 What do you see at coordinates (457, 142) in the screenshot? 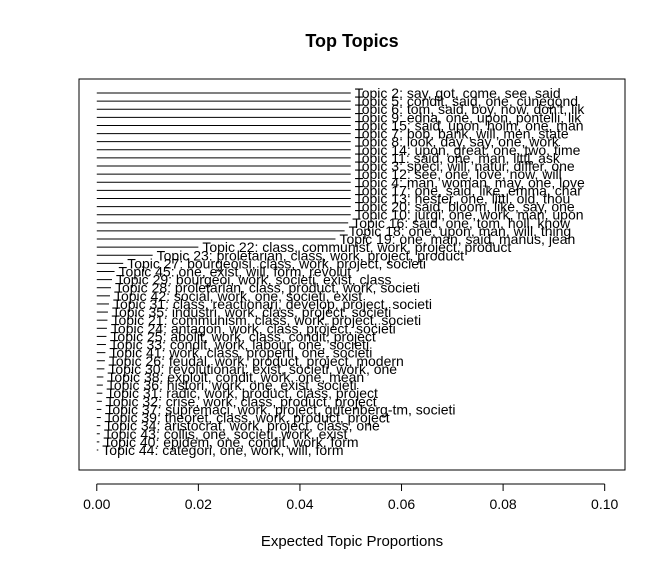
I see `topic-label: Topic 8: look, day, say, one, work` at bounding box center [457, 142].